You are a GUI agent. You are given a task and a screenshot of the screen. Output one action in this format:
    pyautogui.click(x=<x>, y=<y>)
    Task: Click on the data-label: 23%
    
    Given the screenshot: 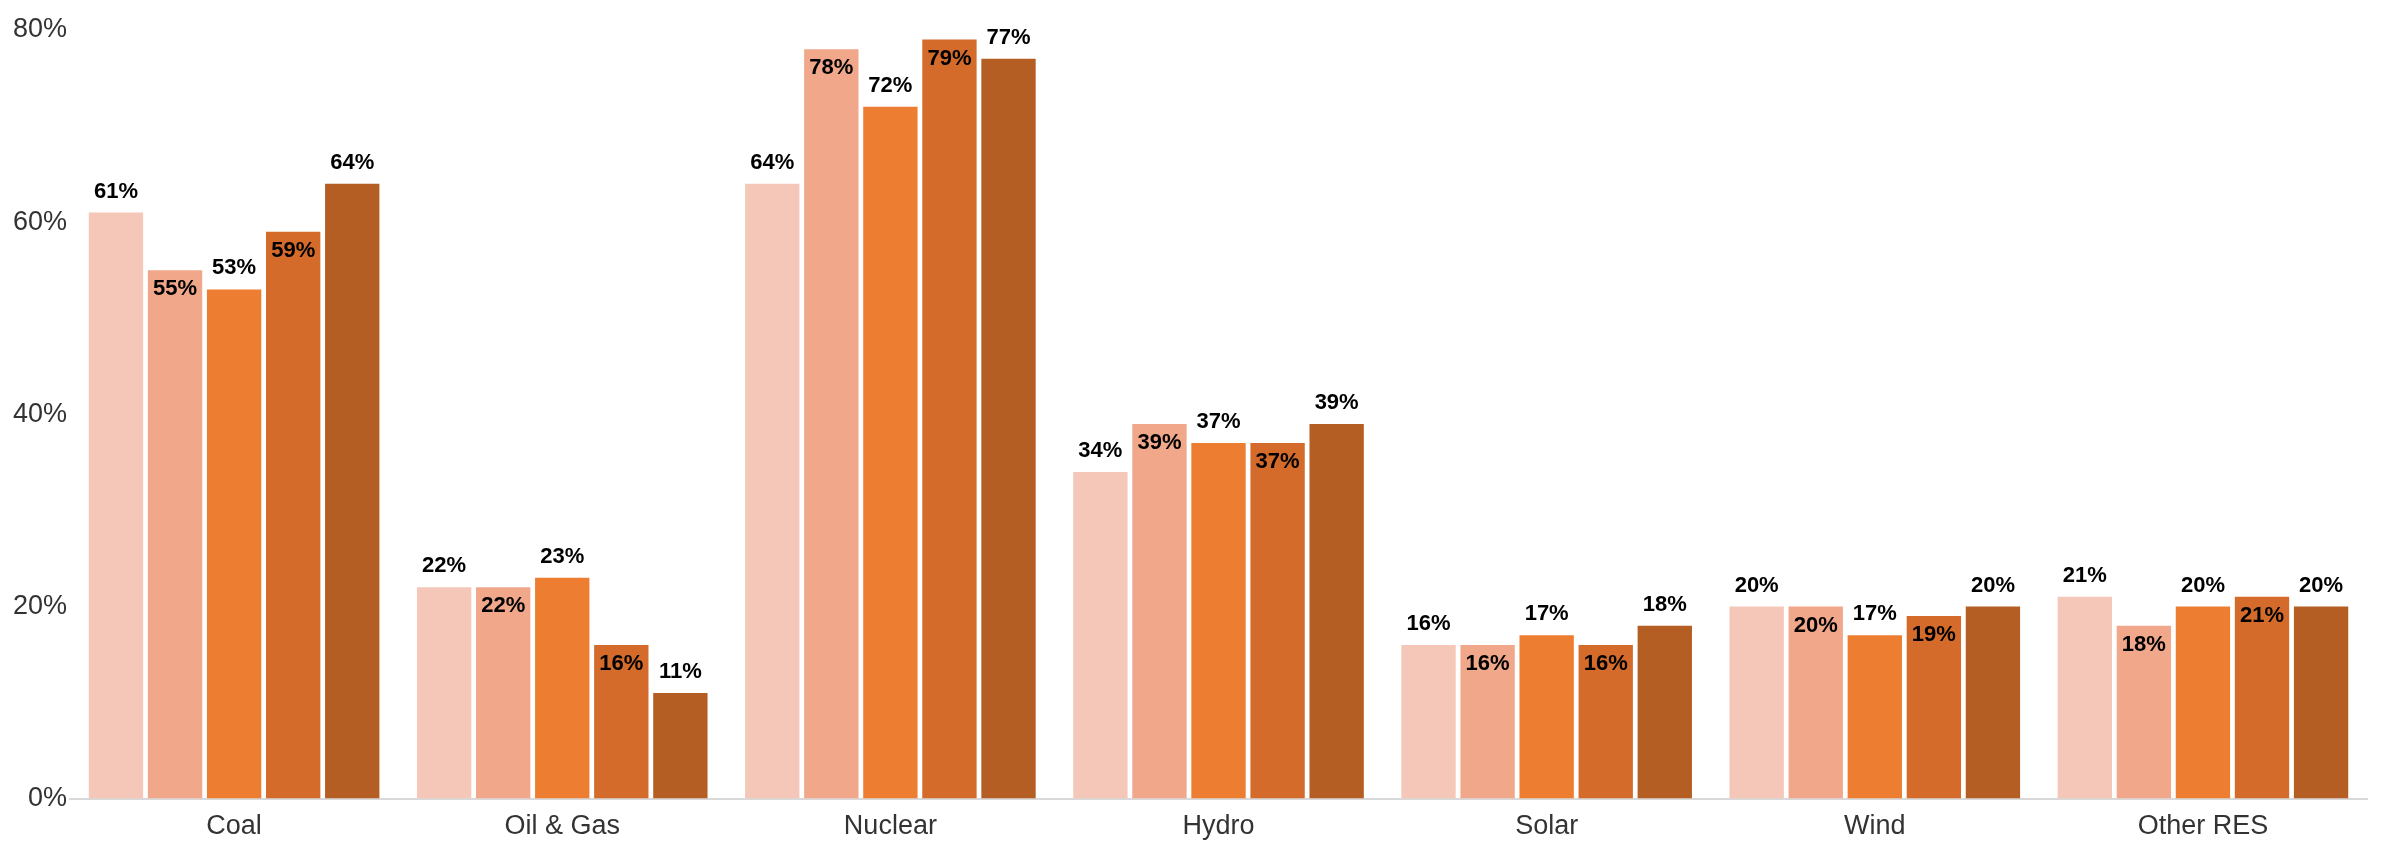 What is the action you would take?
    pyautogui.click(x=562, y=555)
    